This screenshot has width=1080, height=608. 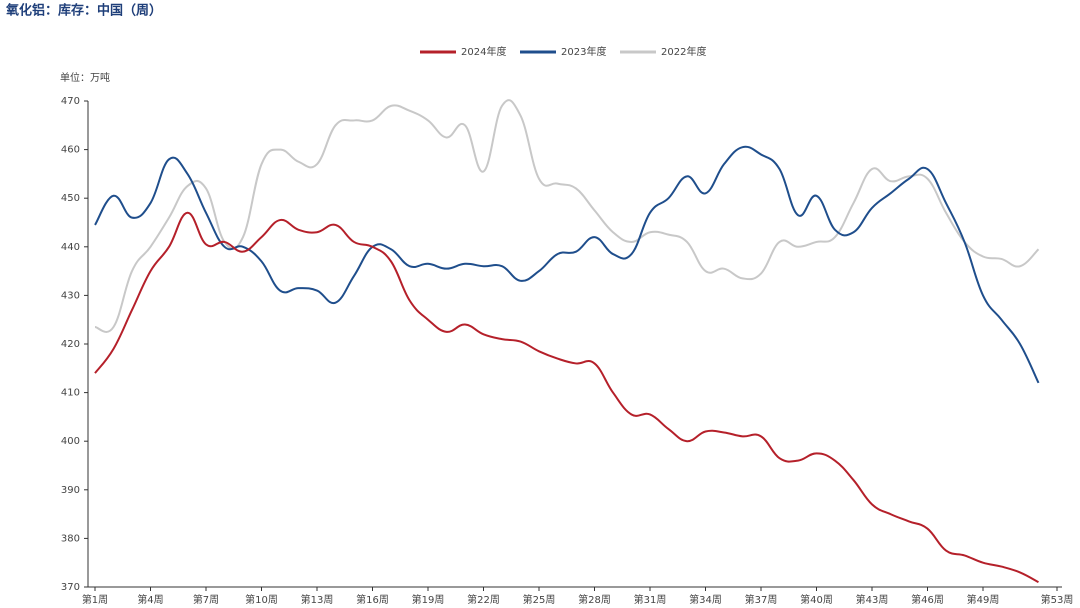 I want to click on x-tick-label: 第1周, so click(x=95, y=599).